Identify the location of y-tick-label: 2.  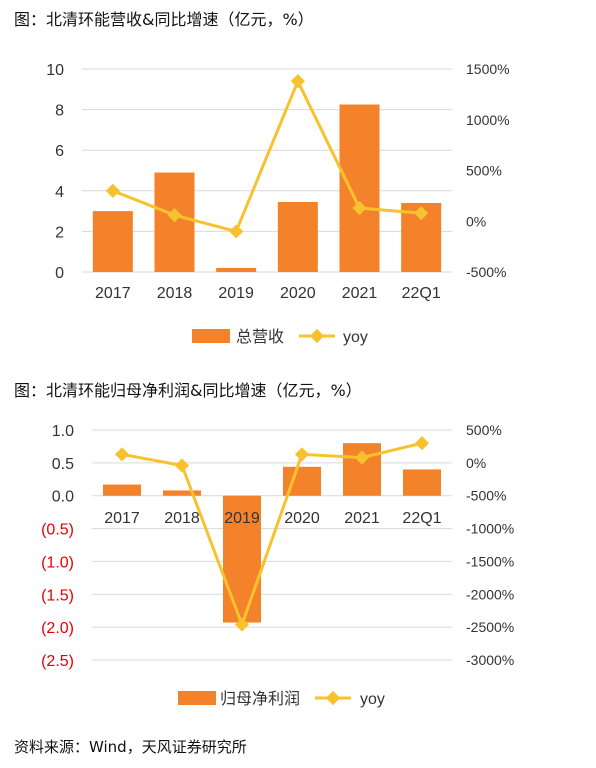
(59, 232).